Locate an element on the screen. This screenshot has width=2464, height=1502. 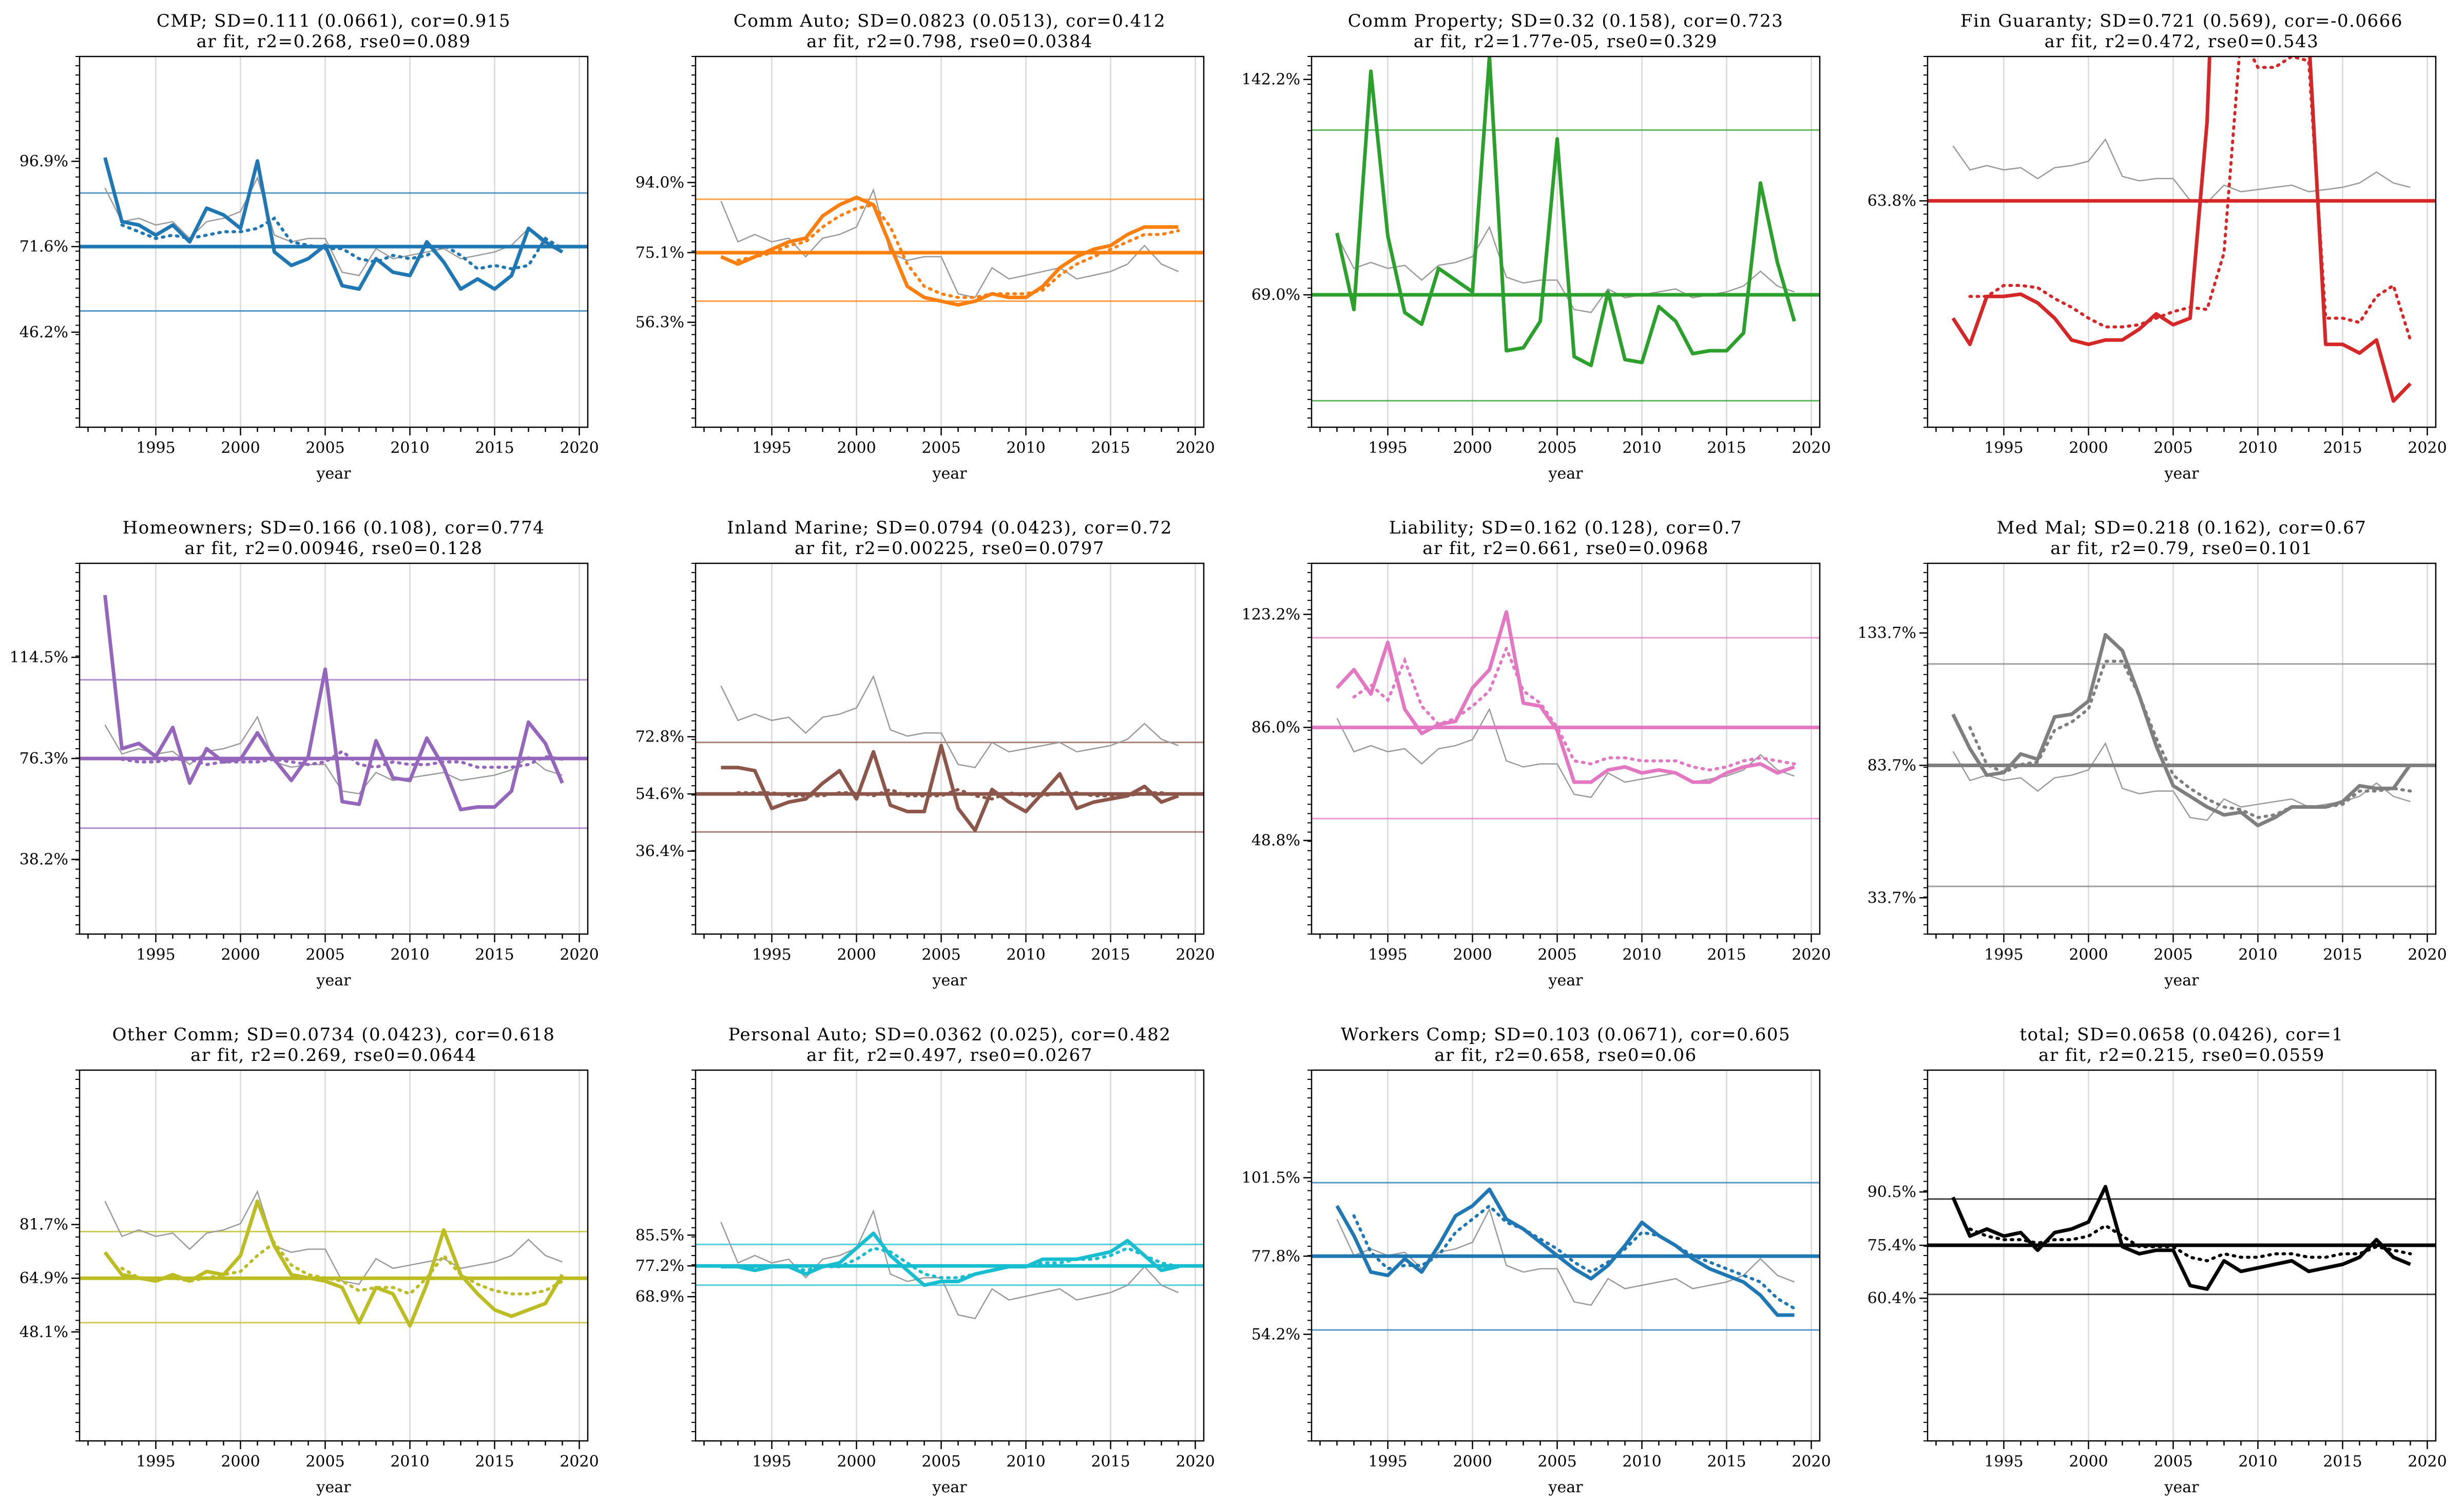
chart-subtitle: ar fit, r2=0.798, rse0=0.0384 is located at coordinates (949, 41).